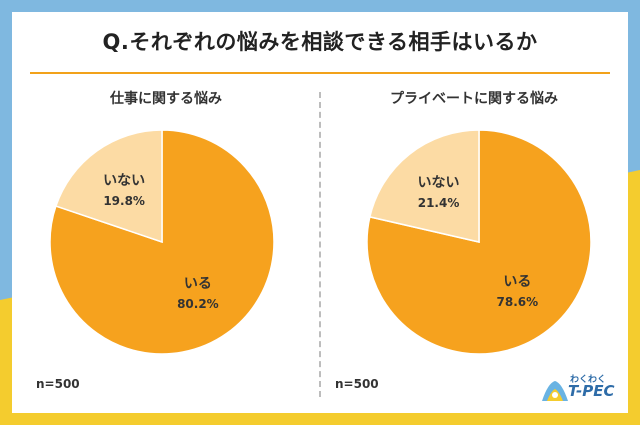 Image resolution: width=640 pixels, height=425 pixels. I want to click on chart-title-work: 仕事に関する悩み, so click(166, 99).